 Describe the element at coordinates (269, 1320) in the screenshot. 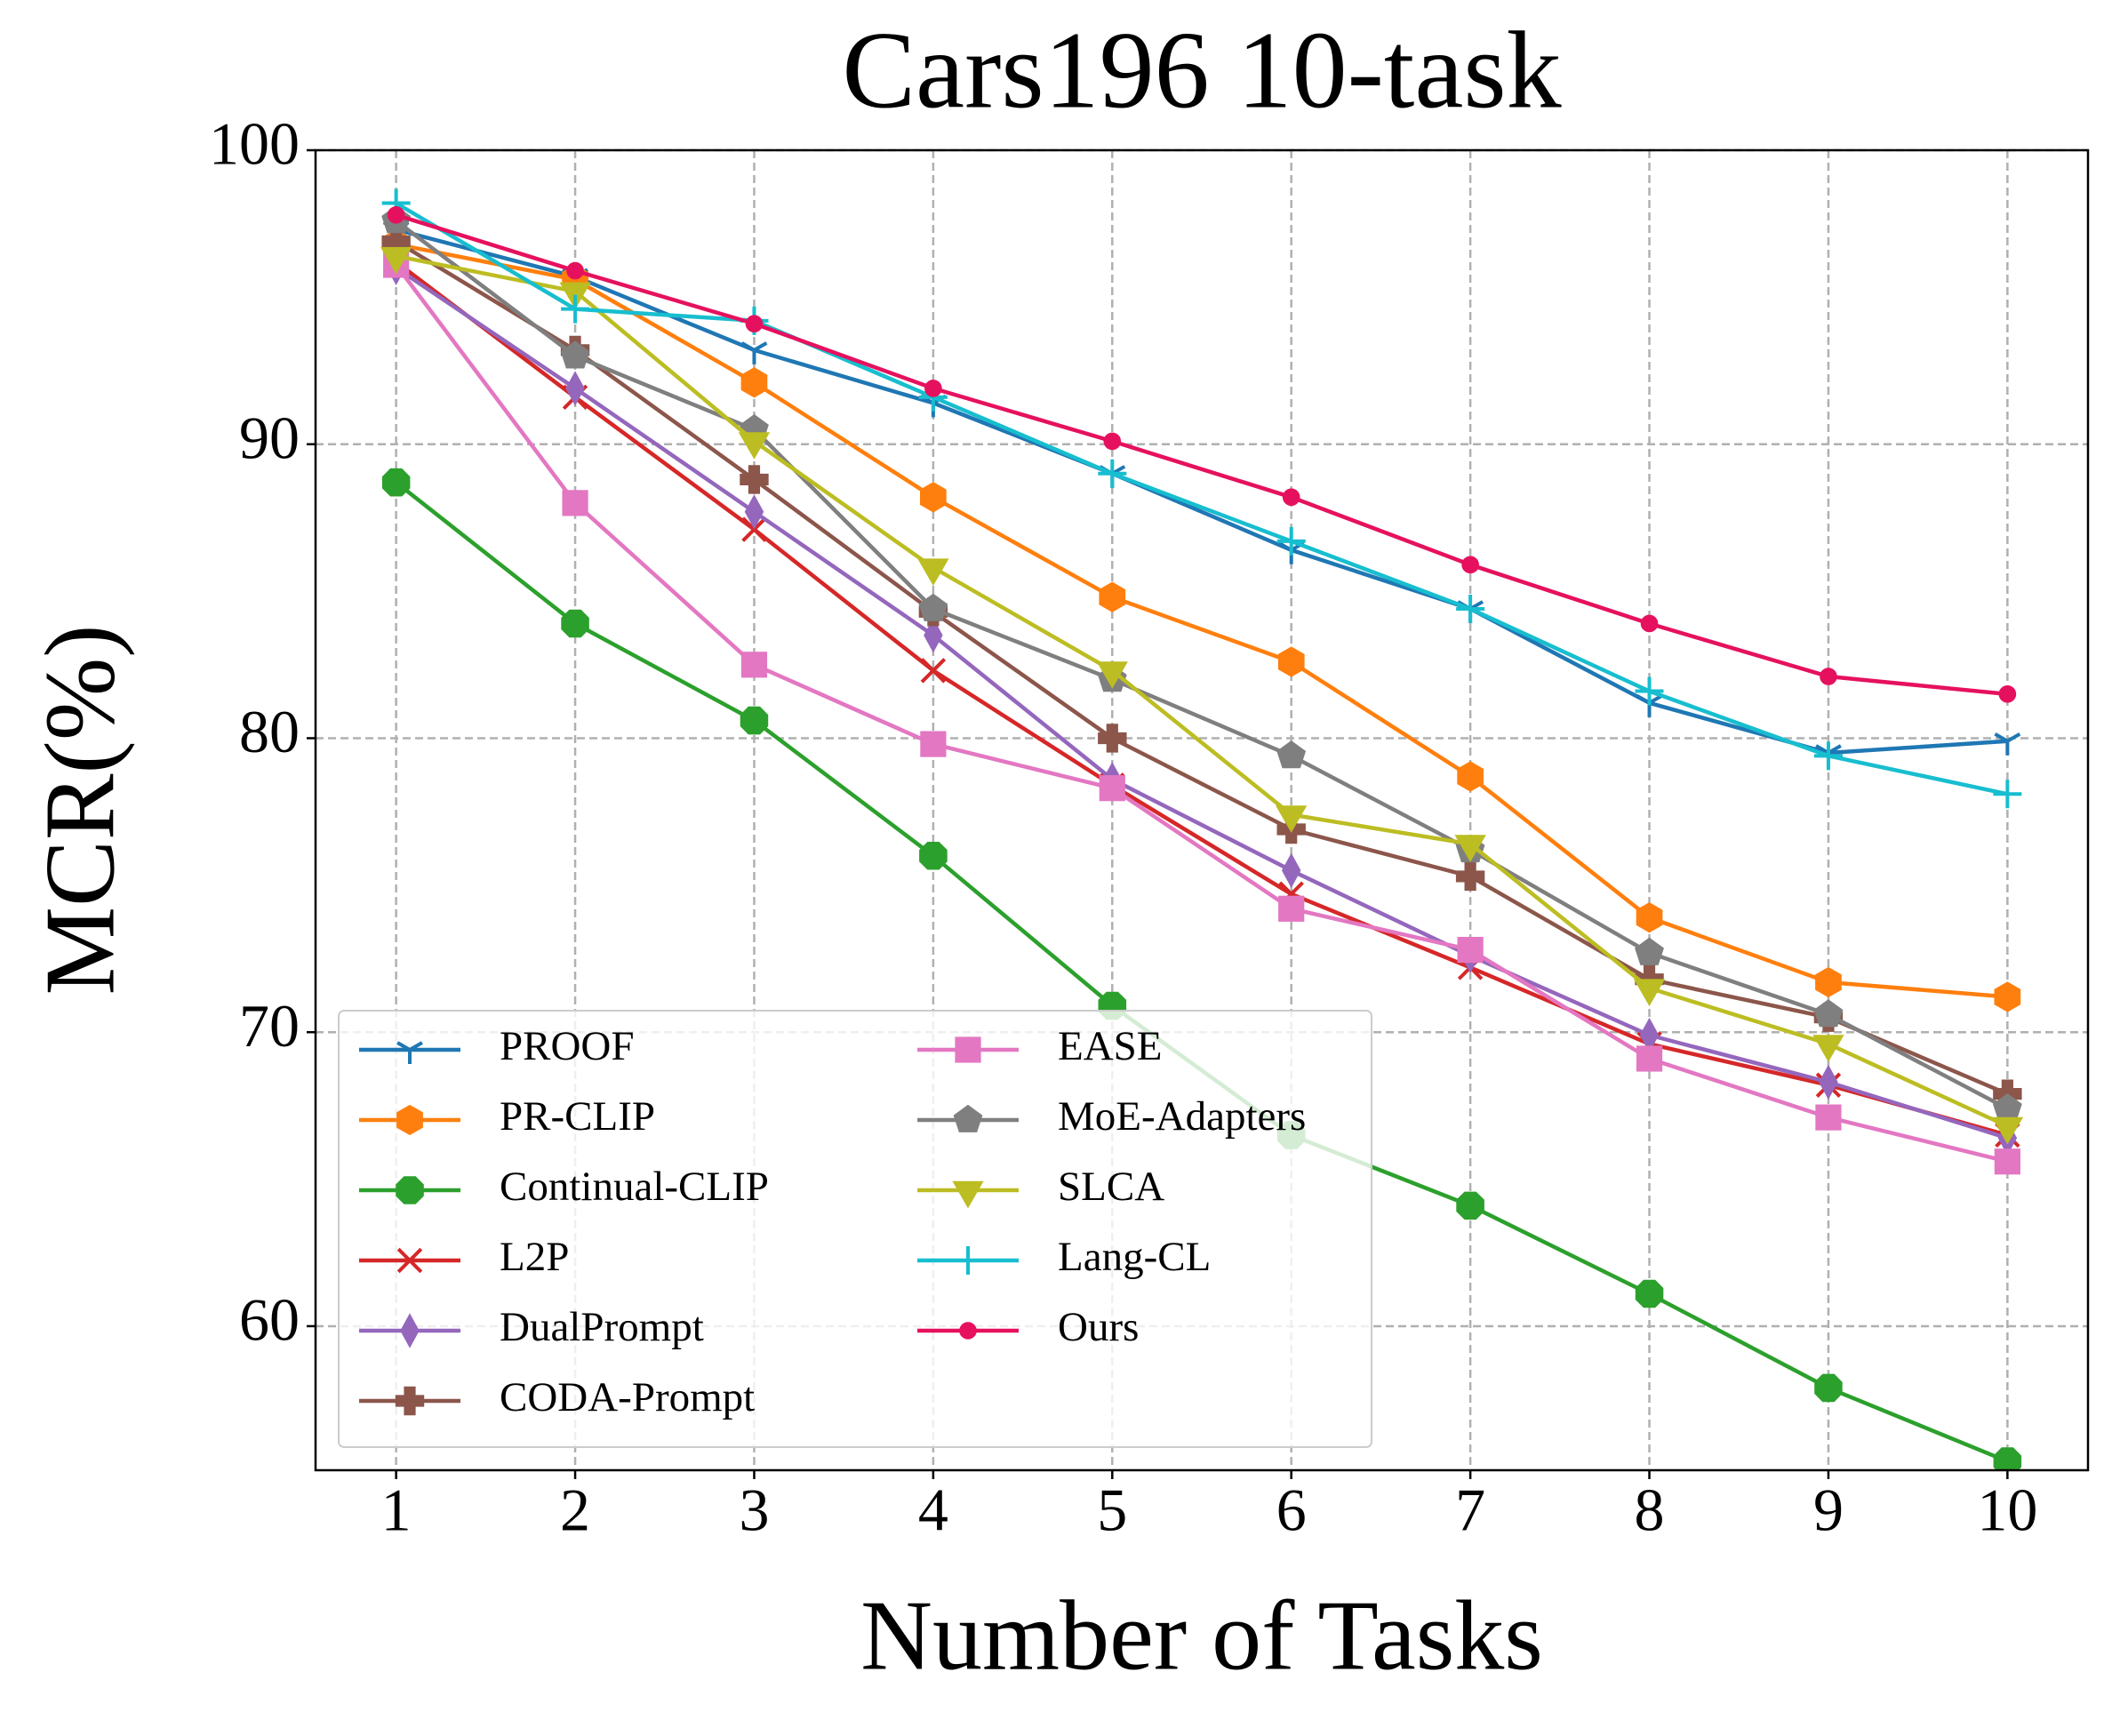

I see `y-tick-label: 60` at that location.